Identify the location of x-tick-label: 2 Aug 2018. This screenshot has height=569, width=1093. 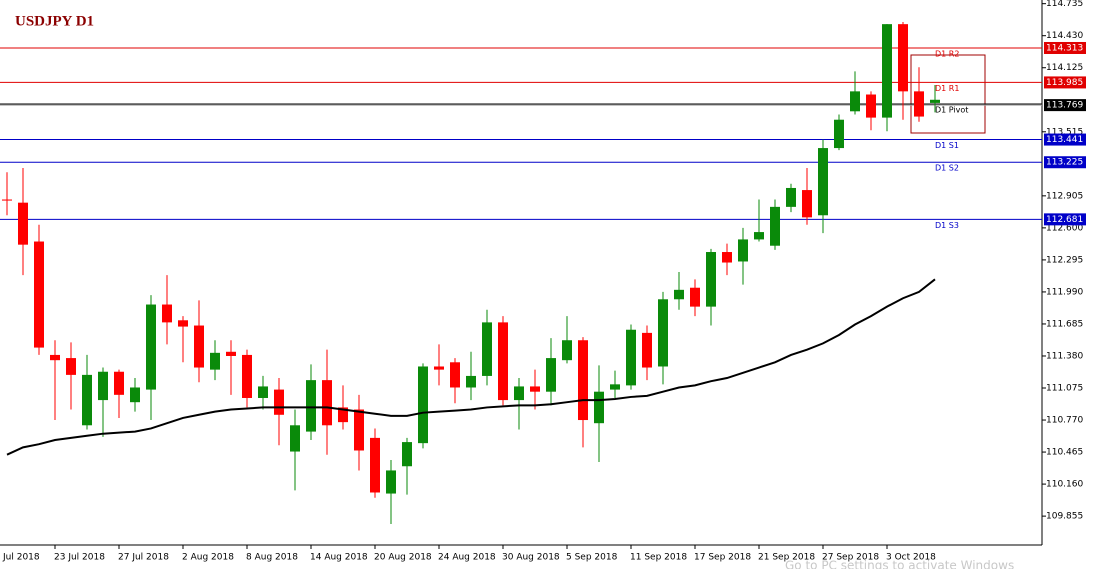
(208, 558).